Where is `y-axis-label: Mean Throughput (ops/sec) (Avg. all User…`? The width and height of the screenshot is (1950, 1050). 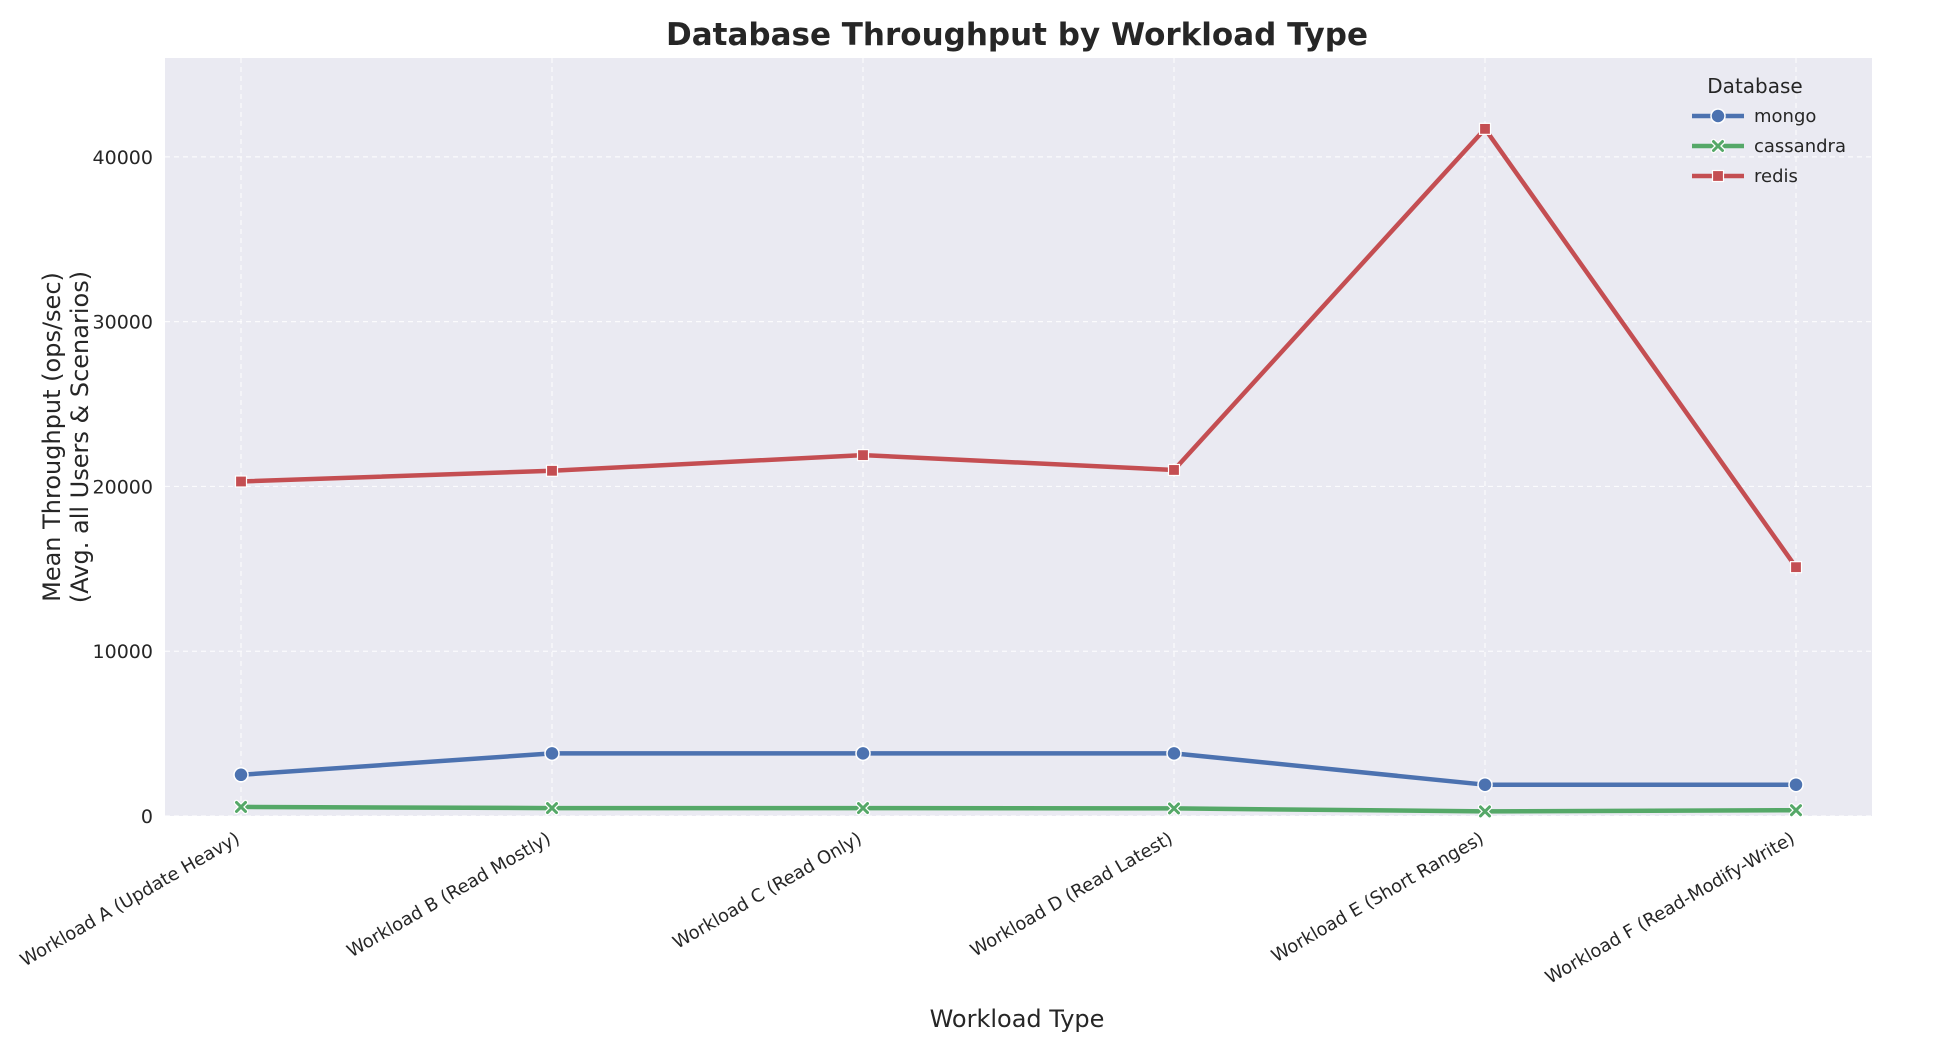
y-axis-label: Mean Throughput (ops/sec) (Avg. all User… is located at coordinates (66, 437).